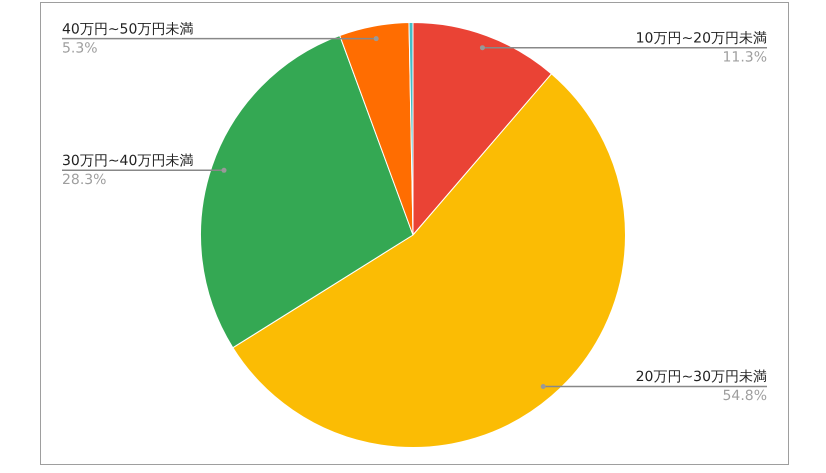 The image size is (826, 473). Describe the element at coordinates (128, 160) in the screenshot. I see `slice-label: 30万円~40万円未満` at that location.